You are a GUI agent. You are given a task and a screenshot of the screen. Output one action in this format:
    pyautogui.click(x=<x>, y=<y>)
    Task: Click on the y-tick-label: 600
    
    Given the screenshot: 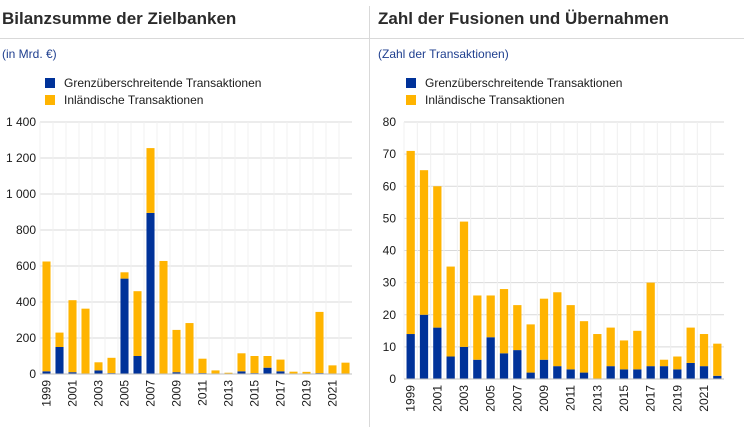 What is the action you would take?
    pyautogui.click(x=26, y=266)
    